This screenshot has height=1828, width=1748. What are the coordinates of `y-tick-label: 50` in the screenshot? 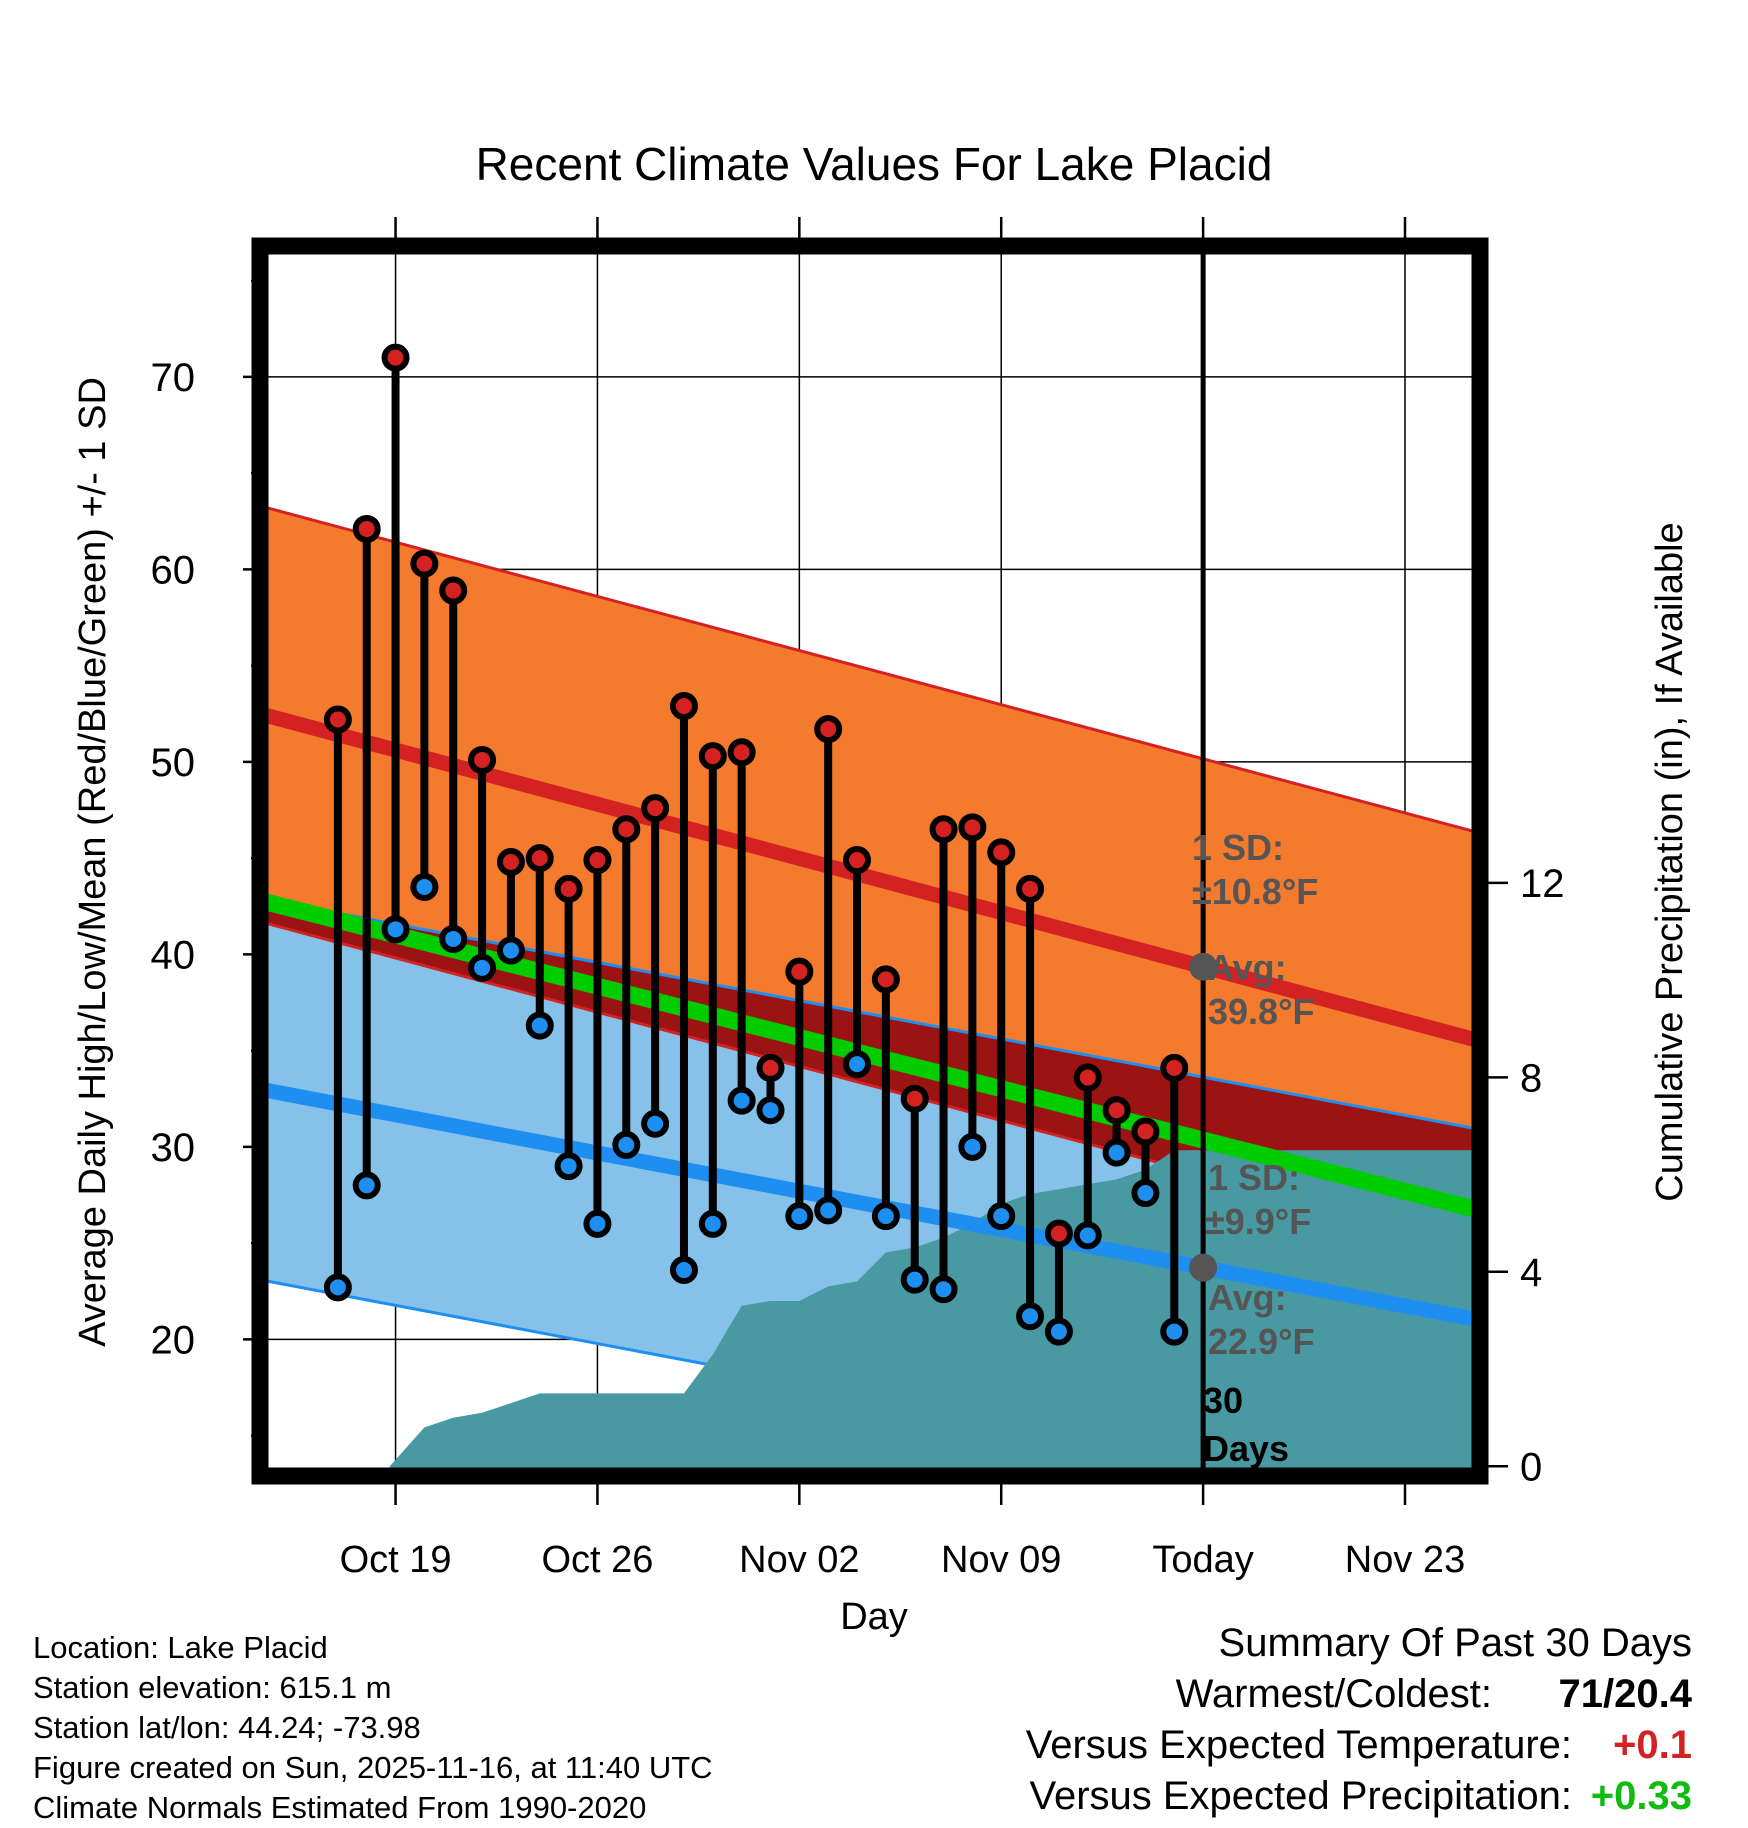 It's located at (173, 763).